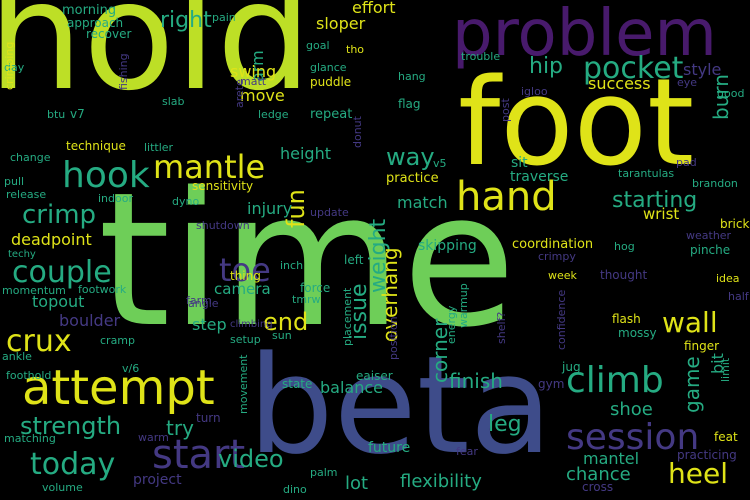 This screenshot has width=750, height=500. I want to click on word-future: future, so click(389, 448).